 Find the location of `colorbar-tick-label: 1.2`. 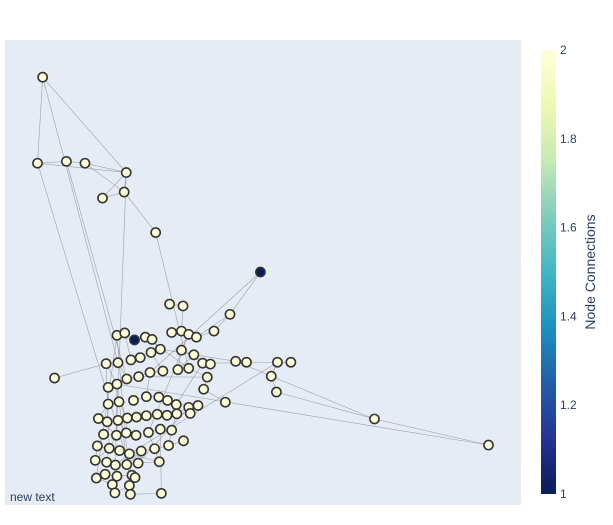

colorbar-tick-label: 1.2 is located at coordinates (568, 405).